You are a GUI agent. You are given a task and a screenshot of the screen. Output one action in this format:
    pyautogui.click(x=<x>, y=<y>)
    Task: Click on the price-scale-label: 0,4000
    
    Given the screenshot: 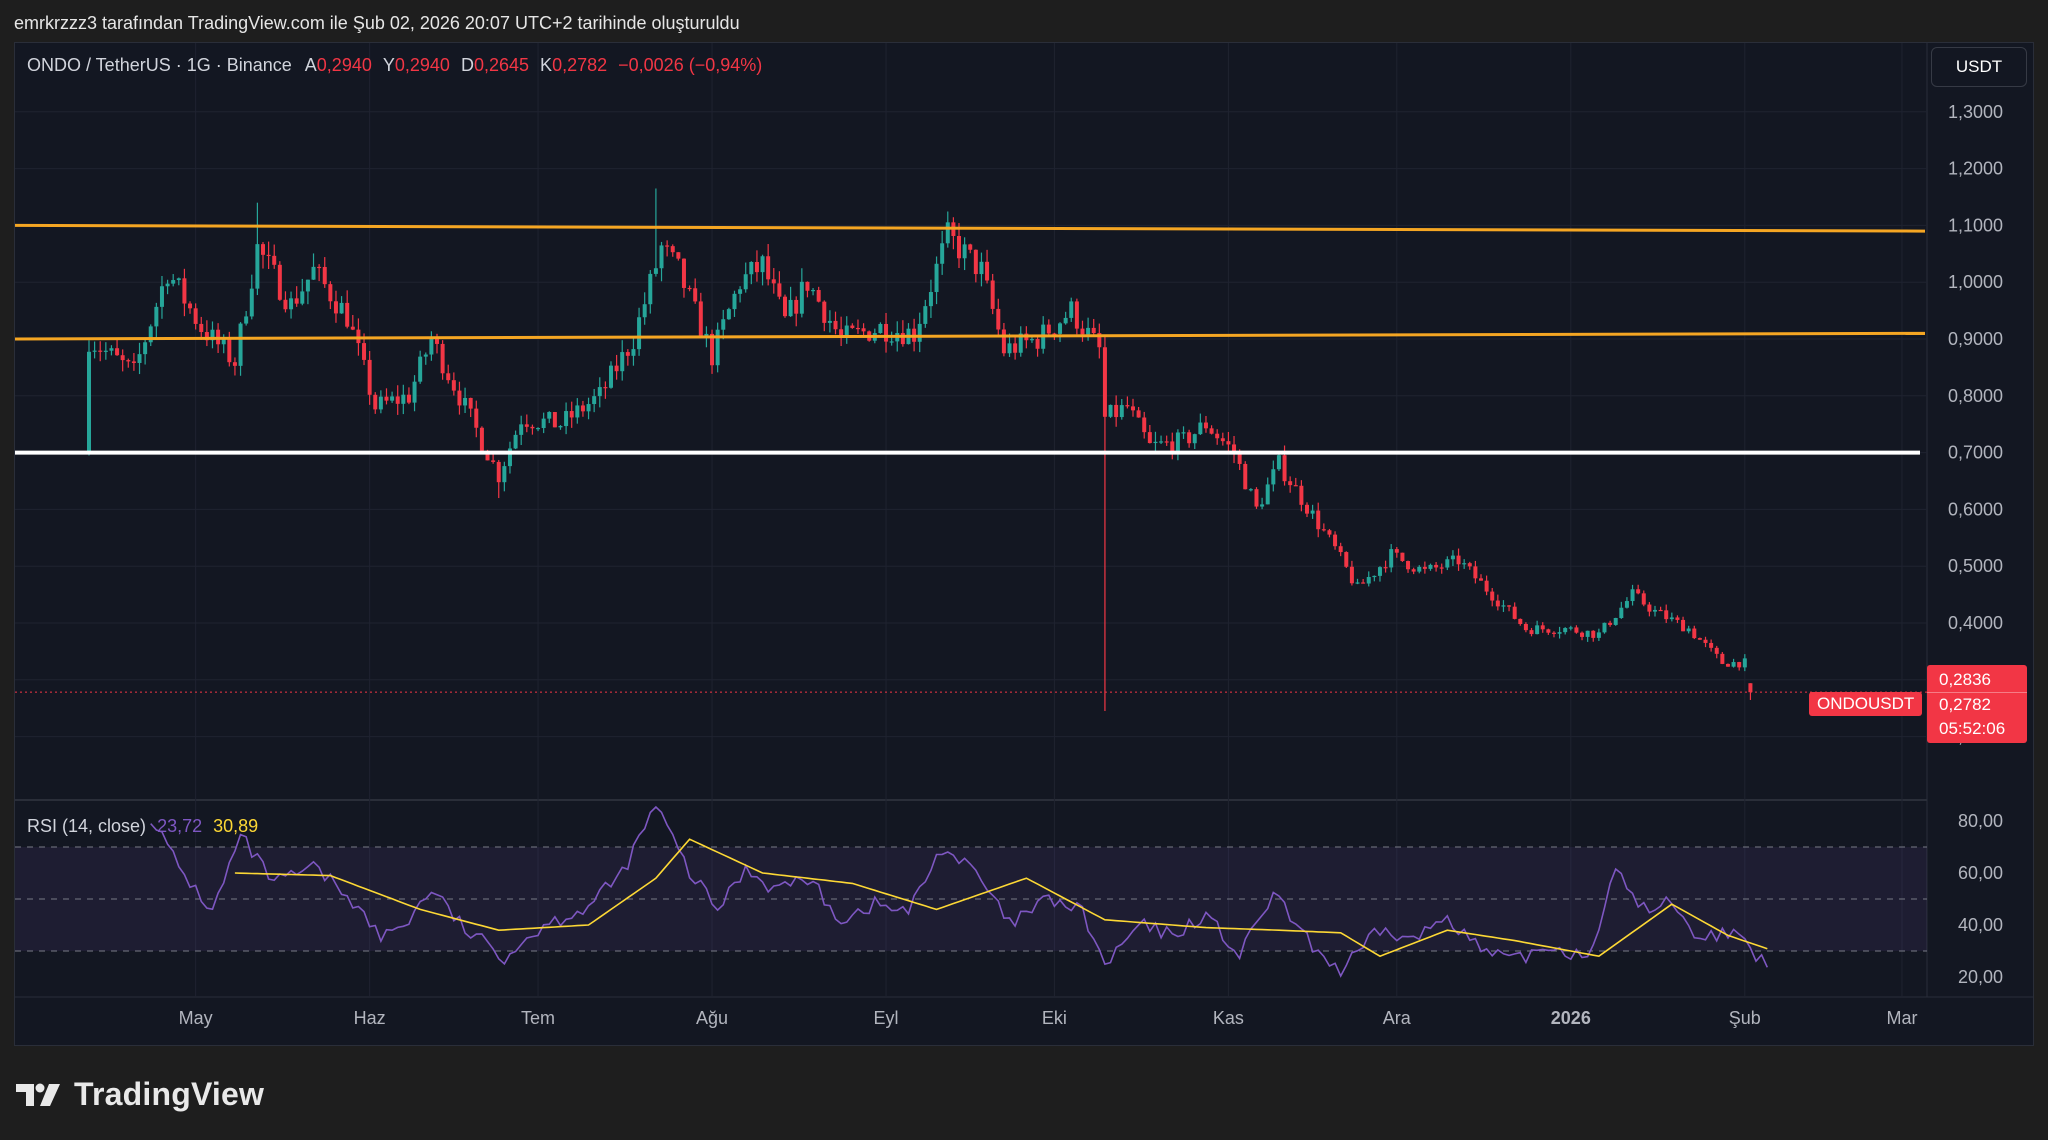 What is the action you would take?
    pyautogui.click(x=1975, y=623)
    